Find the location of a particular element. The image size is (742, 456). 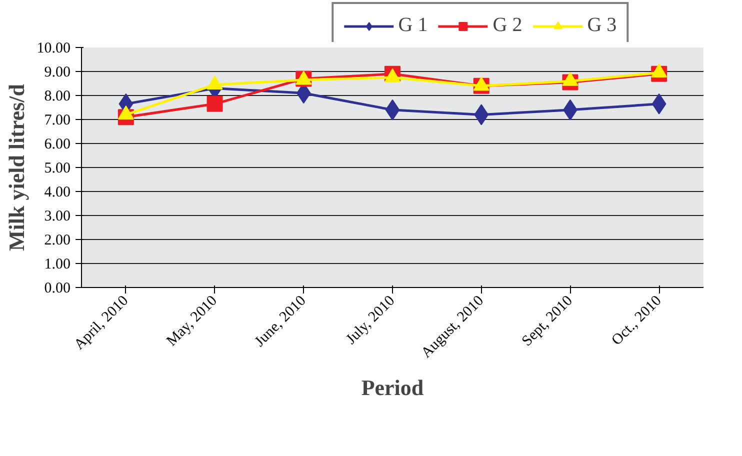

y-tick-label: 0.00 is located at coordinates (57, 288).